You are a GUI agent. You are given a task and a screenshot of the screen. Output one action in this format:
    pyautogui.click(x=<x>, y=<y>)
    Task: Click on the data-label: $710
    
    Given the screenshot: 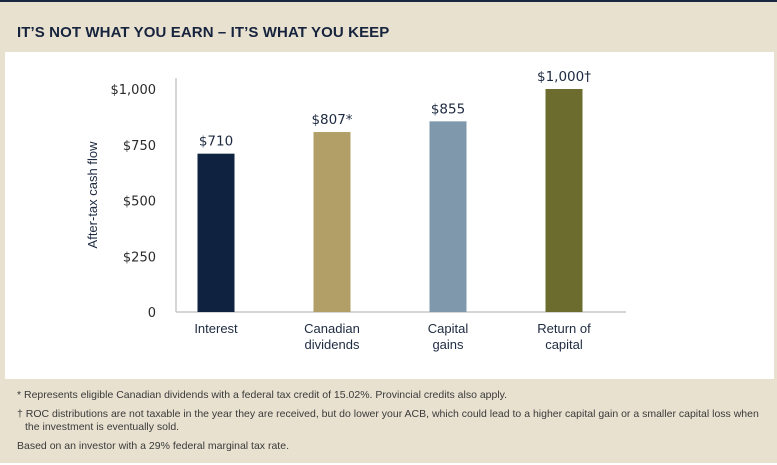 What is the action you would take?
    pyautogui.click(x=216, y=142)
    